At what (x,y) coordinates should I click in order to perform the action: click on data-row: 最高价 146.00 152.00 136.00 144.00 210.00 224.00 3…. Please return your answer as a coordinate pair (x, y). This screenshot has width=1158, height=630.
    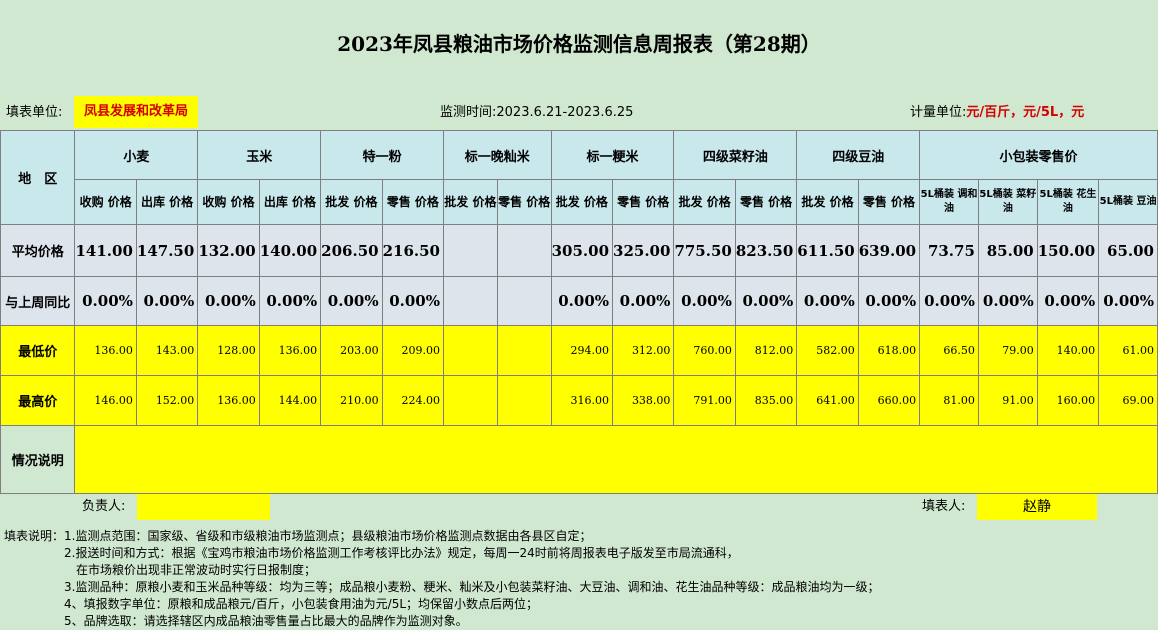
    Looking at the image, I should click on (579, 400).